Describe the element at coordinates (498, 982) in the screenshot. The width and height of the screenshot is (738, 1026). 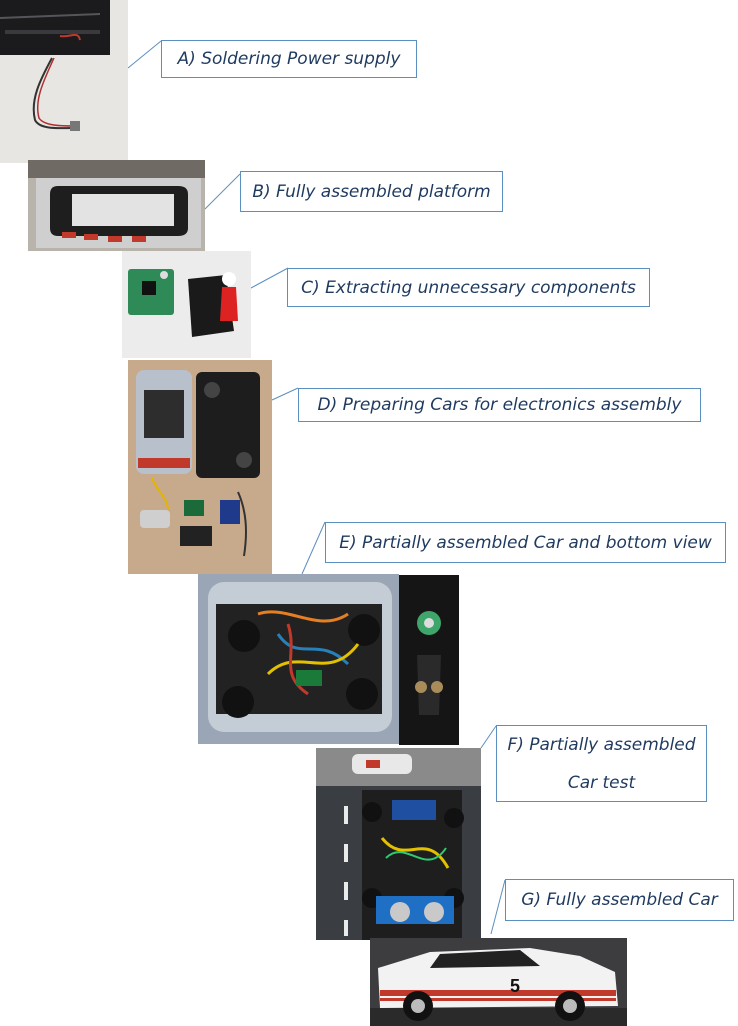
I see `assembled-car-photo: 5` at that location.